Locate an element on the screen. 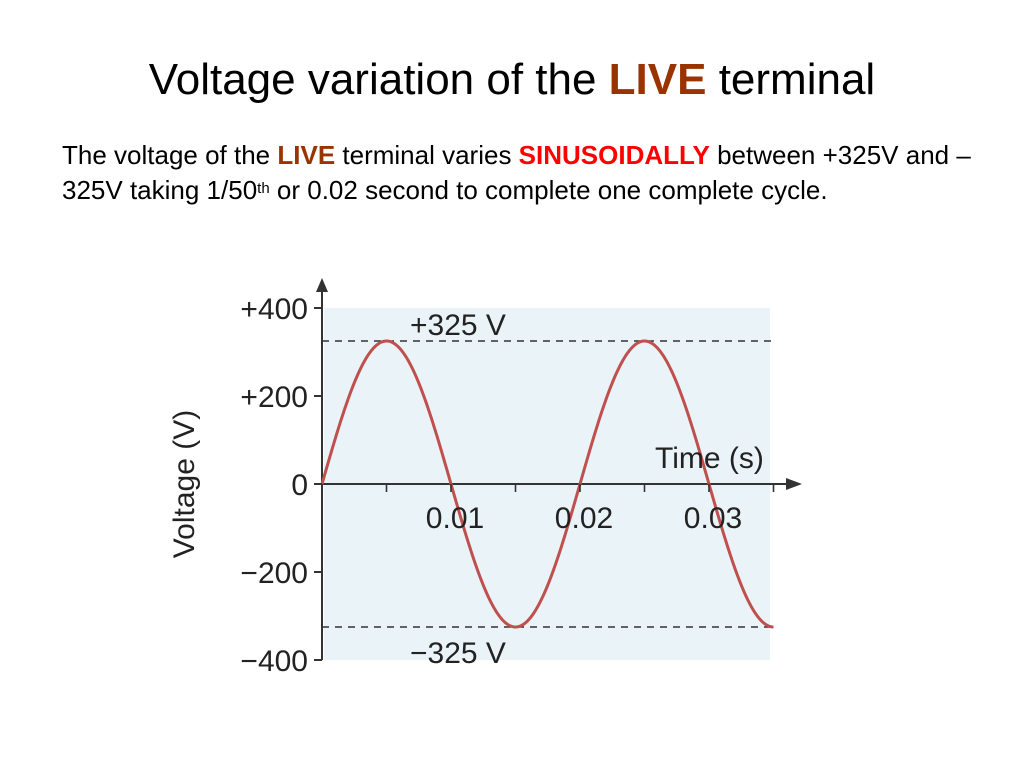 The width and height of the screenshot is (1024, 768). x-tick-label-2: 0.03 is located at coordinates (713, 518).